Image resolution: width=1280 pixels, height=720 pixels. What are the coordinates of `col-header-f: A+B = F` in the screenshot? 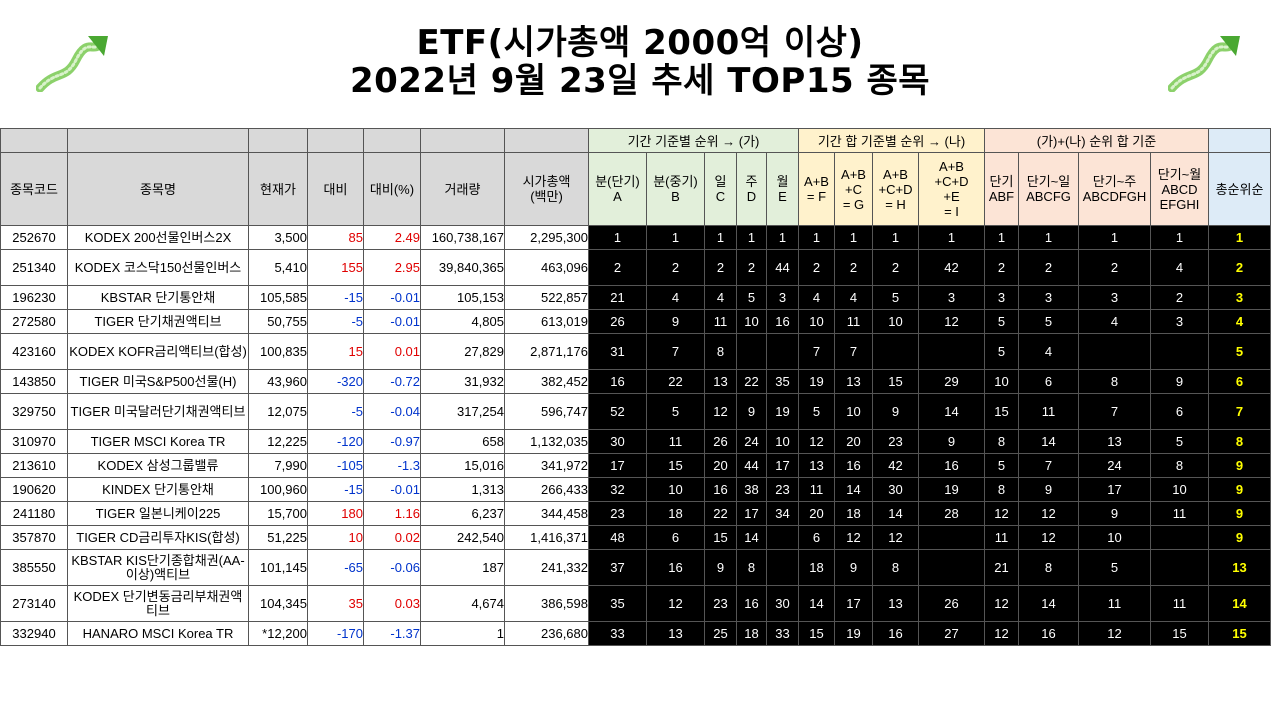 It's located at (816, 189).